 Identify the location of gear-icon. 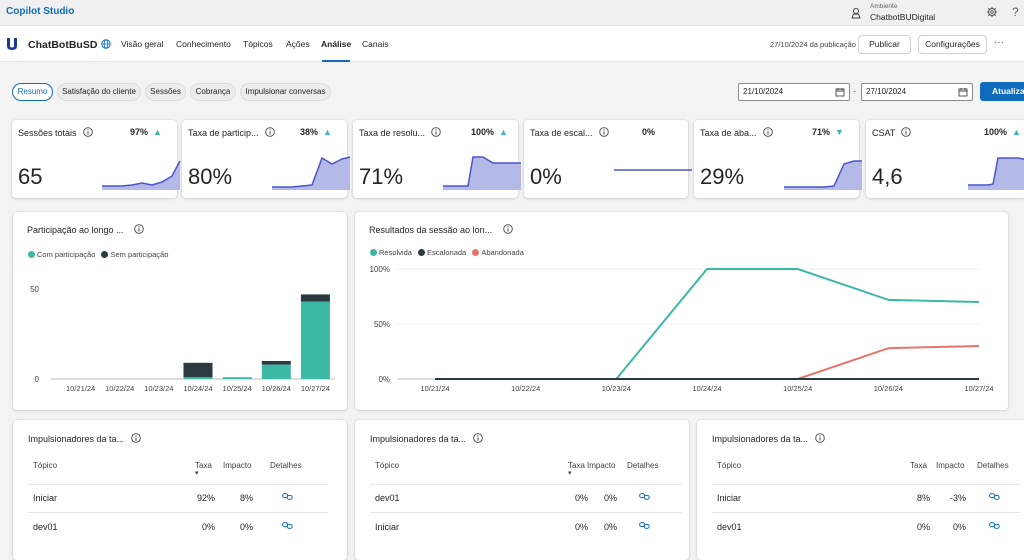
(992, 12).